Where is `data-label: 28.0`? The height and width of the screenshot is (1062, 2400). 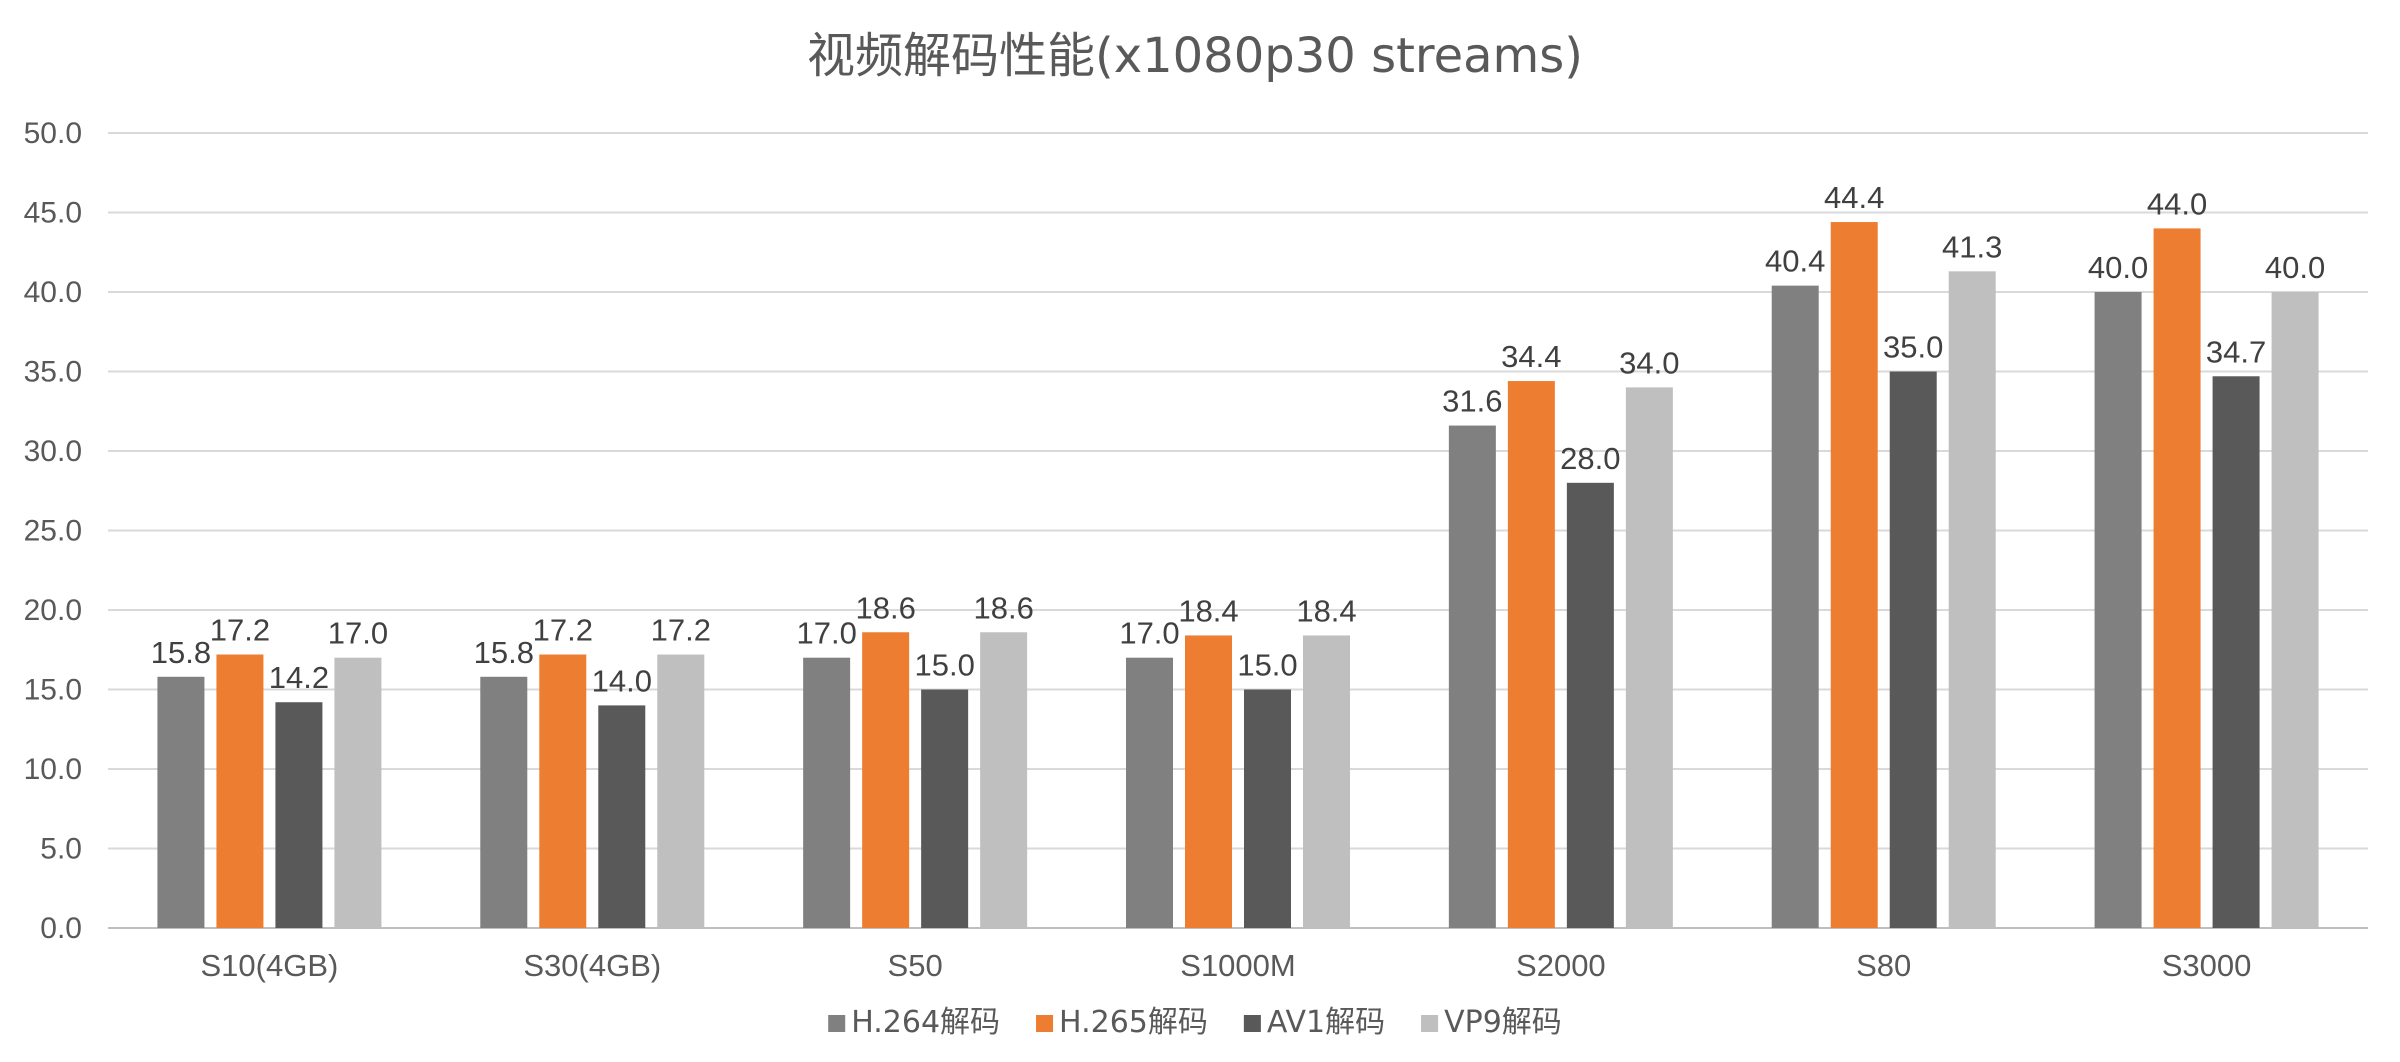 data-label: 28.0 is located at coordinates (1590, 458).